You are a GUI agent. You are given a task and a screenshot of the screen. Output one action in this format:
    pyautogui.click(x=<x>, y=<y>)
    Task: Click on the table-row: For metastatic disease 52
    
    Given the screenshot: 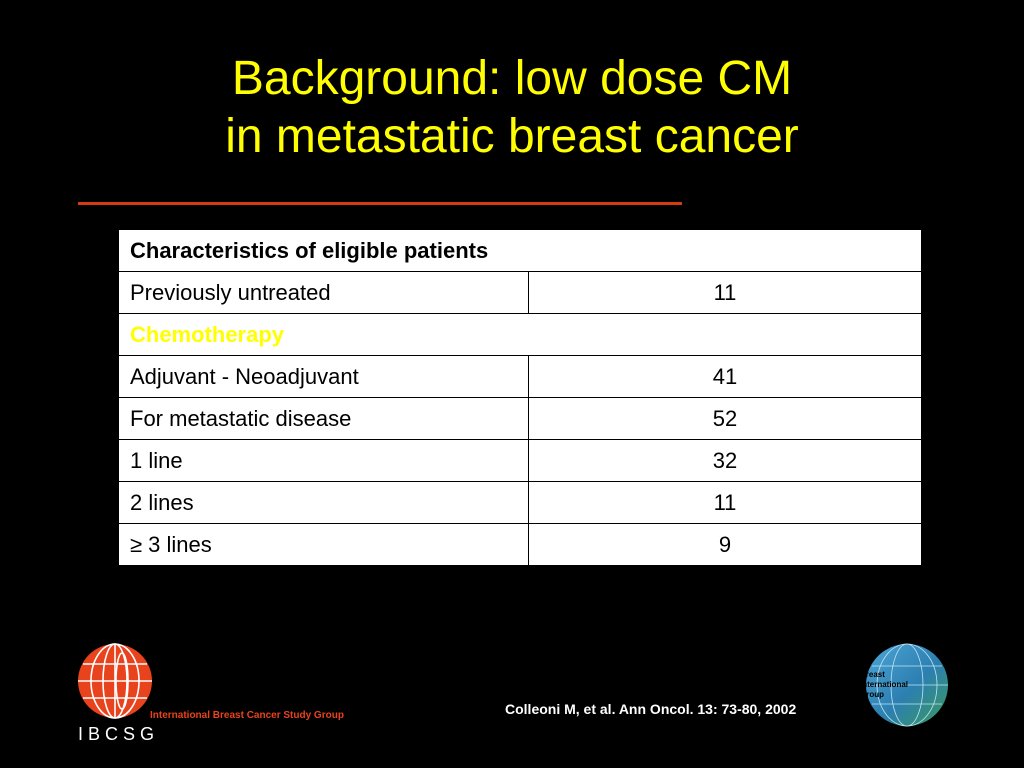 What is the action you would take?
    pyautogui.click(x=520, y=418)
    